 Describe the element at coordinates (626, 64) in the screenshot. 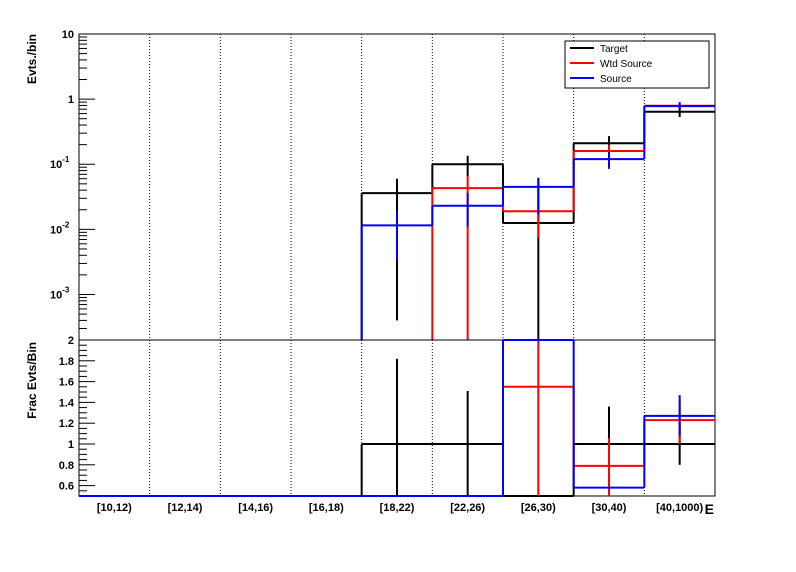

I see `legend-label: Wtd Source` at that location.